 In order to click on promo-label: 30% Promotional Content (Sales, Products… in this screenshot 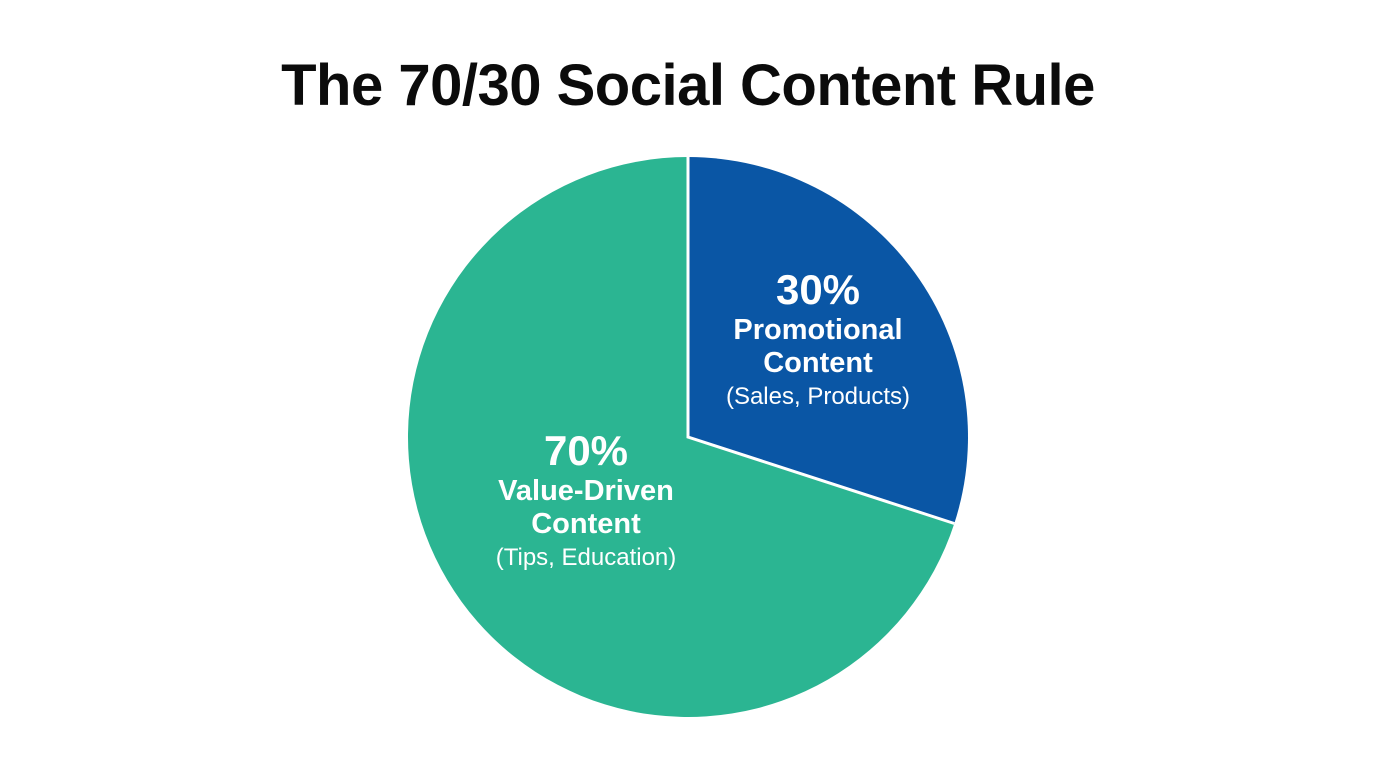, I will do `click(818, 340)`.